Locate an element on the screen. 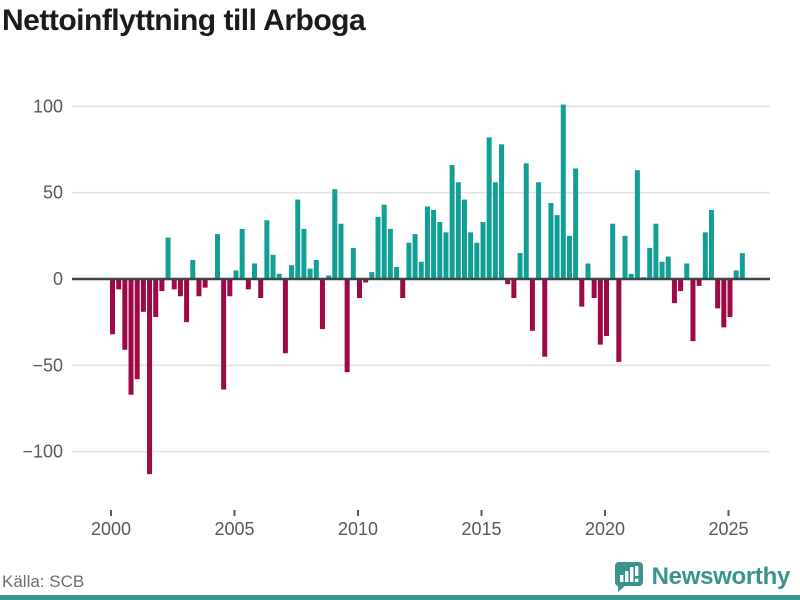 The height and width of the screenshot is (600, 800). x-axis-ticks is located at coordinates (420, 513).